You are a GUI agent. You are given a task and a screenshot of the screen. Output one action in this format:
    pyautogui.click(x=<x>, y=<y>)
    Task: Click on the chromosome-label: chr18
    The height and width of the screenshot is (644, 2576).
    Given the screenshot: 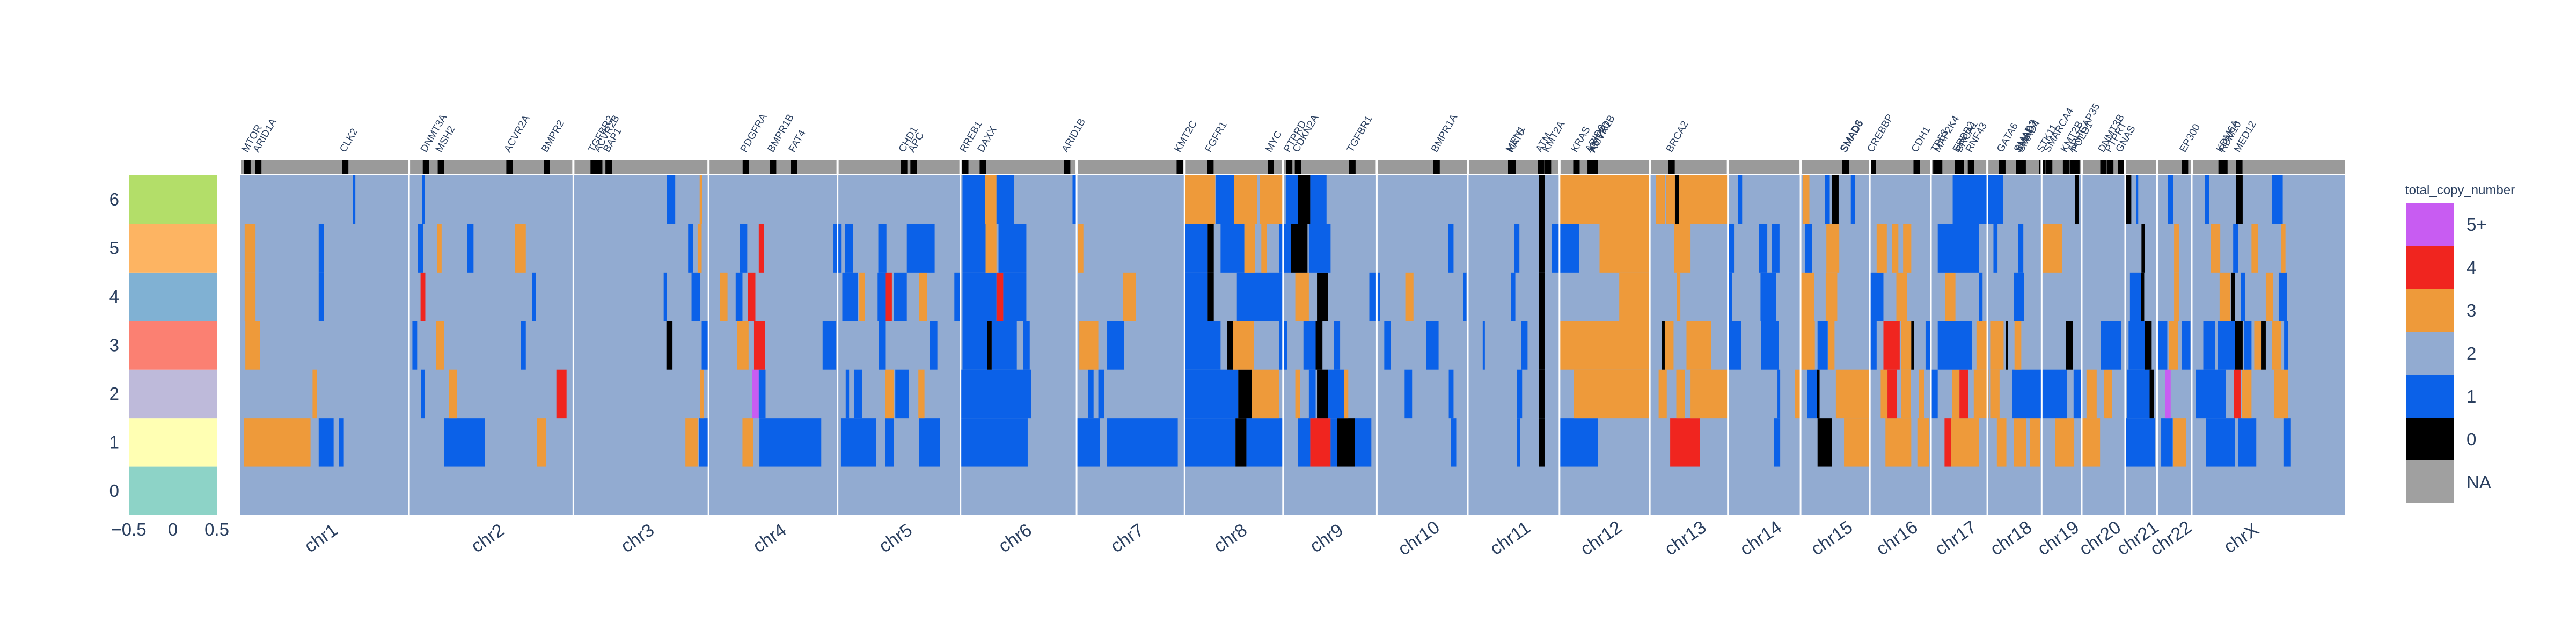 What is the action you would take?
    pyautogui.click(x=2011, y=538)
    